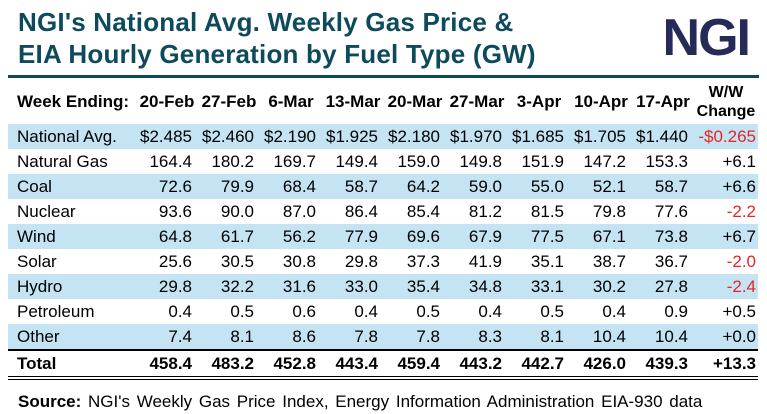 The height and width of the screenshot is (414, 767). Describe the element at coordinates (72, 364) in the screenshot. I see `row-label: Total` at that location.